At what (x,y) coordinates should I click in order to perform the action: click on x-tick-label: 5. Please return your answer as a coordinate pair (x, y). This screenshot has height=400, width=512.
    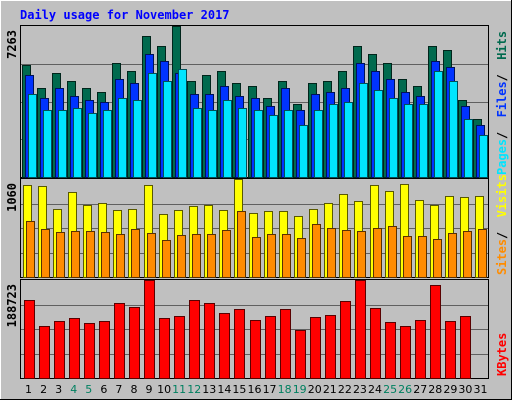
    Looking at the image, I should click on (88, 389).